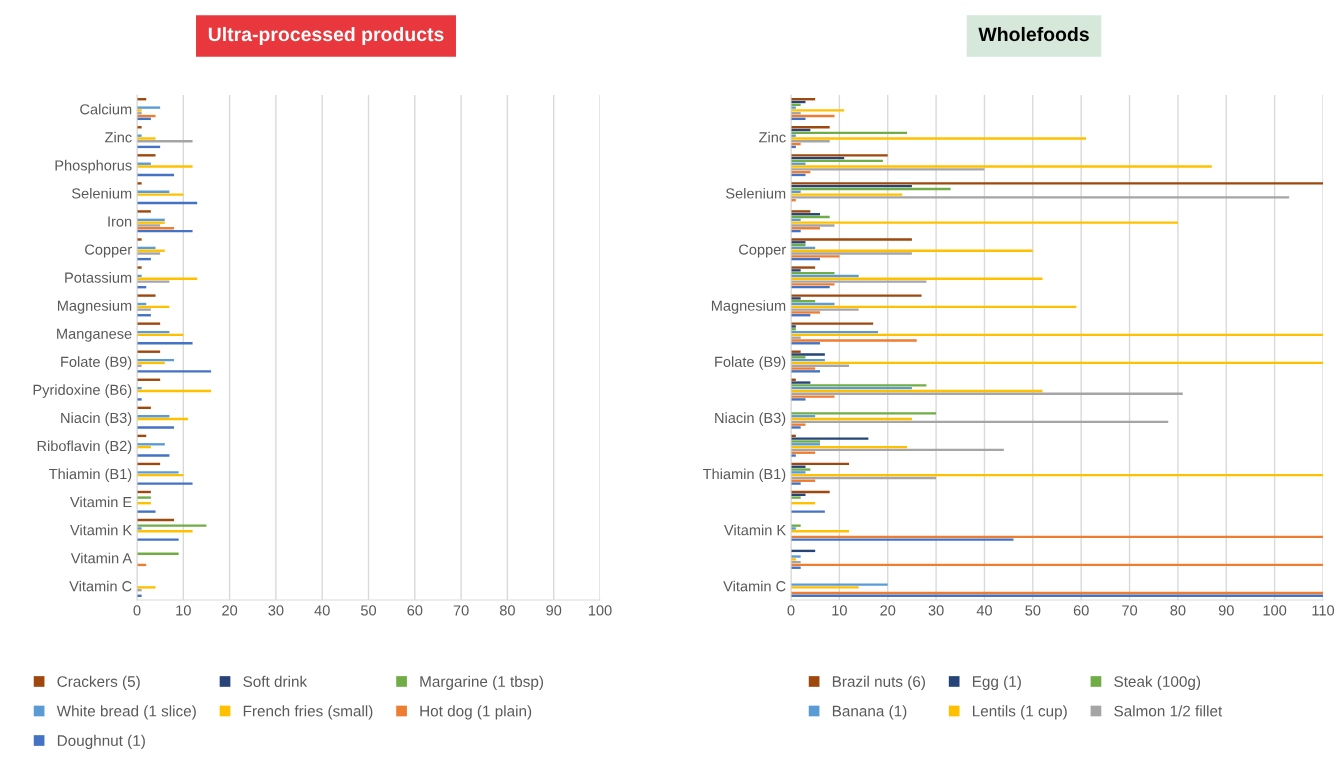 This screenshot has height=758, width=1336. I want to click on legend-label: Hot dog (1 plain), so click(476, 712).